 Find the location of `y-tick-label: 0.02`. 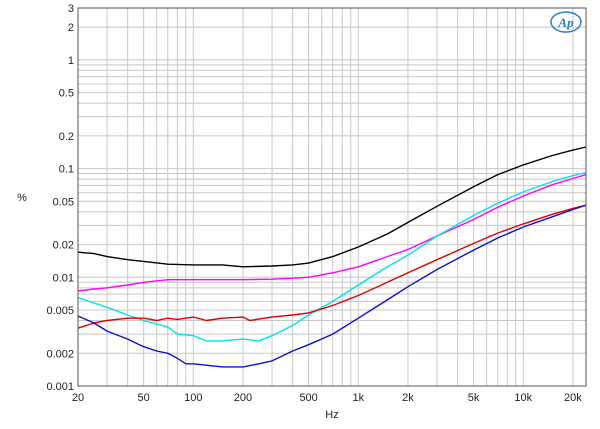

y-tick-label: 0.02 is located at coordinates (63, 246).